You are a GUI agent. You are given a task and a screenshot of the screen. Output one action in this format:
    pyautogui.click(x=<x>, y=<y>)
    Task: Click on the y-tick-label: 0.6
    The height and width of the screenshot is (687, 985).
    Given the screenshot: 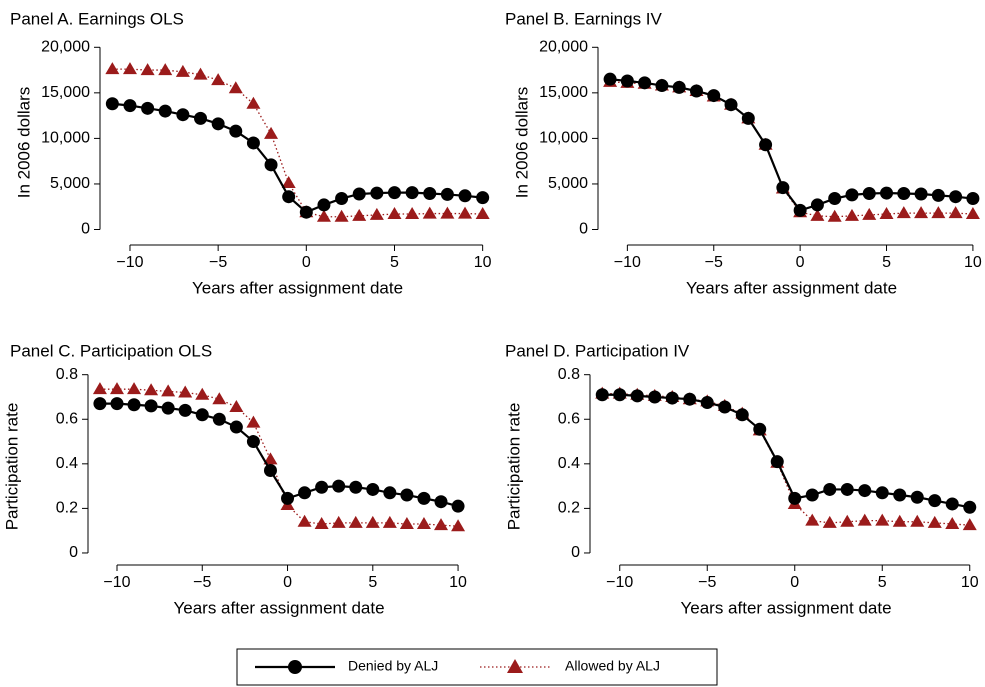 What is the action you would take?
    pyautogui.click(x=569, y=418)
    